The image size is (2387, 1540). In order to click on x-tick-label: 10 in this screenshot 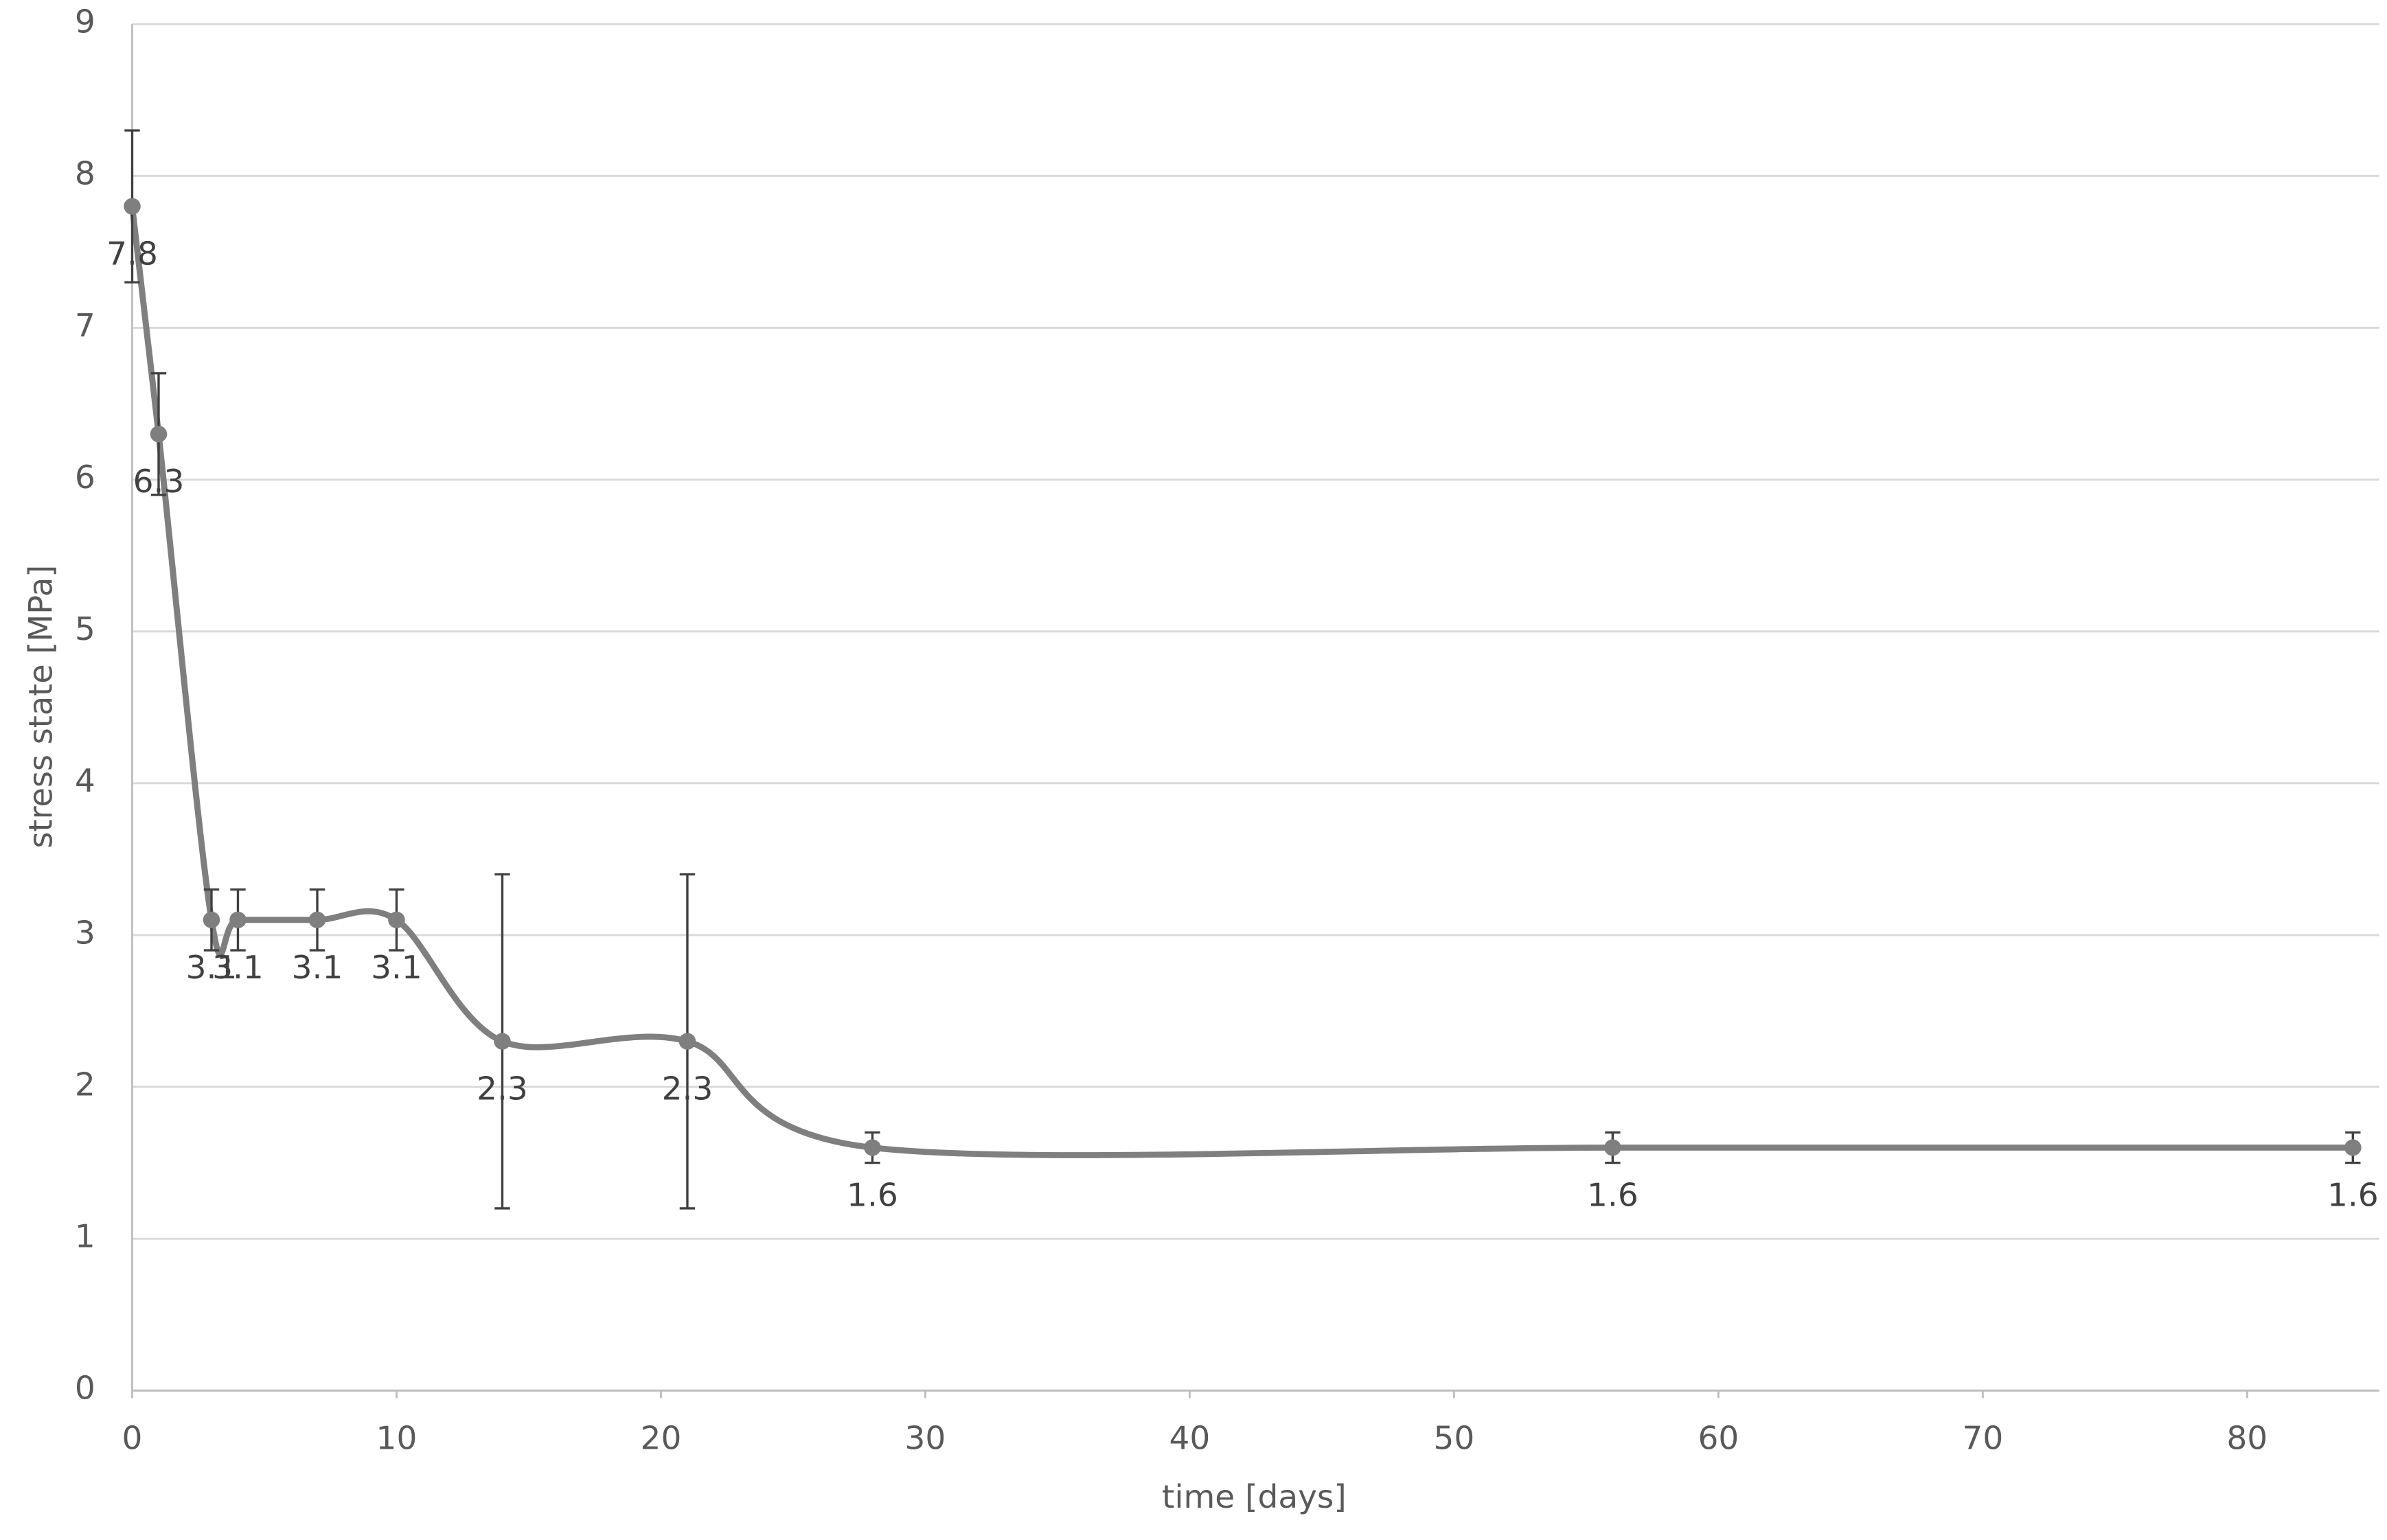, I will do `click(397, 1438)`.